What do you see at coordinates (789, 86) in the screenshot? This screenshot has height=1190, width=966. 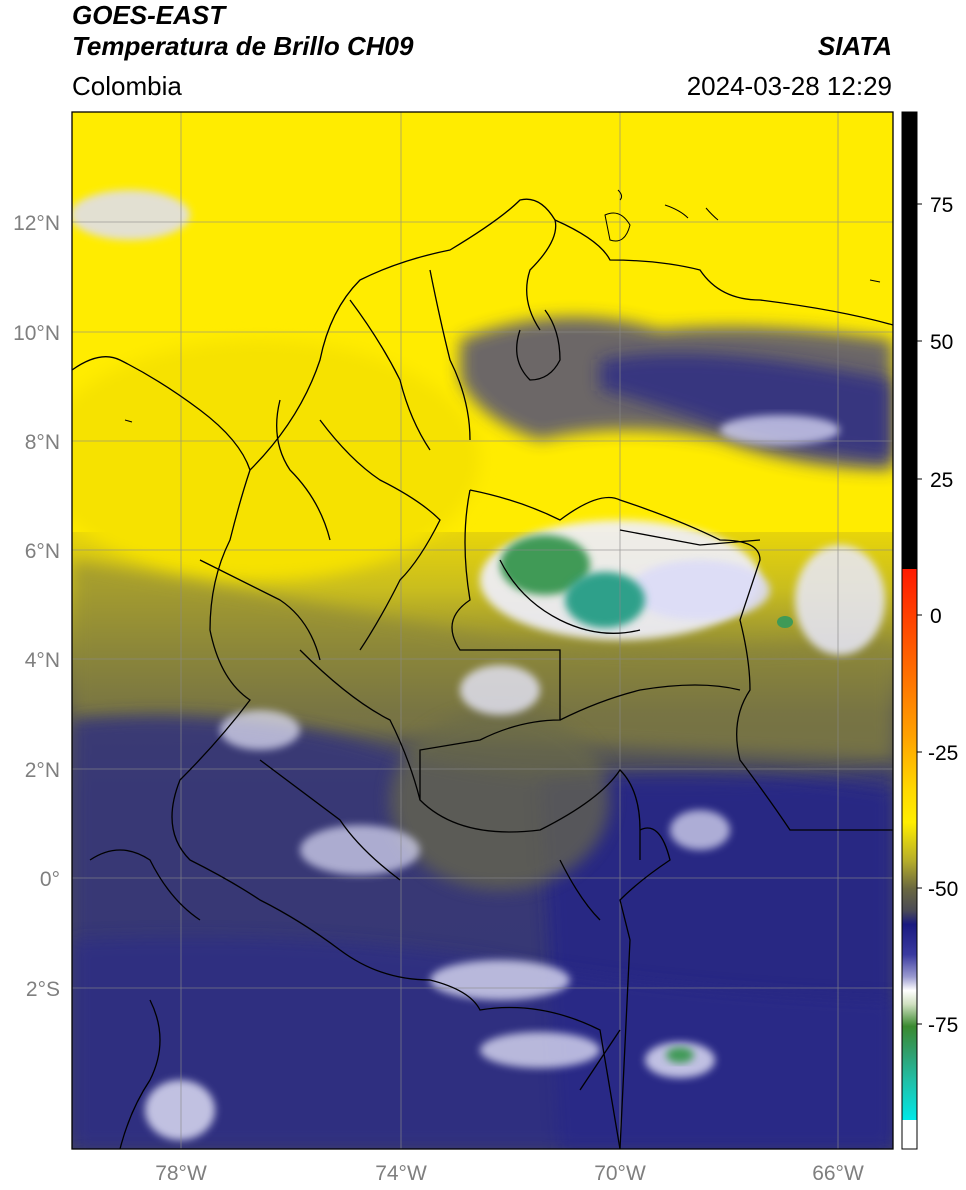 I see `datetime-label: 2024-03-28 12:29` at bounding box center [789, 86].